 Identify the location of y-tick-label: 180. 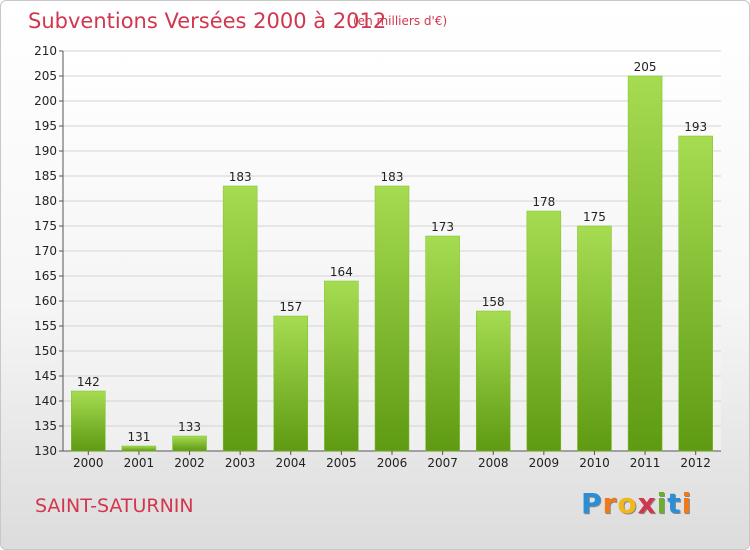
(45, 201).